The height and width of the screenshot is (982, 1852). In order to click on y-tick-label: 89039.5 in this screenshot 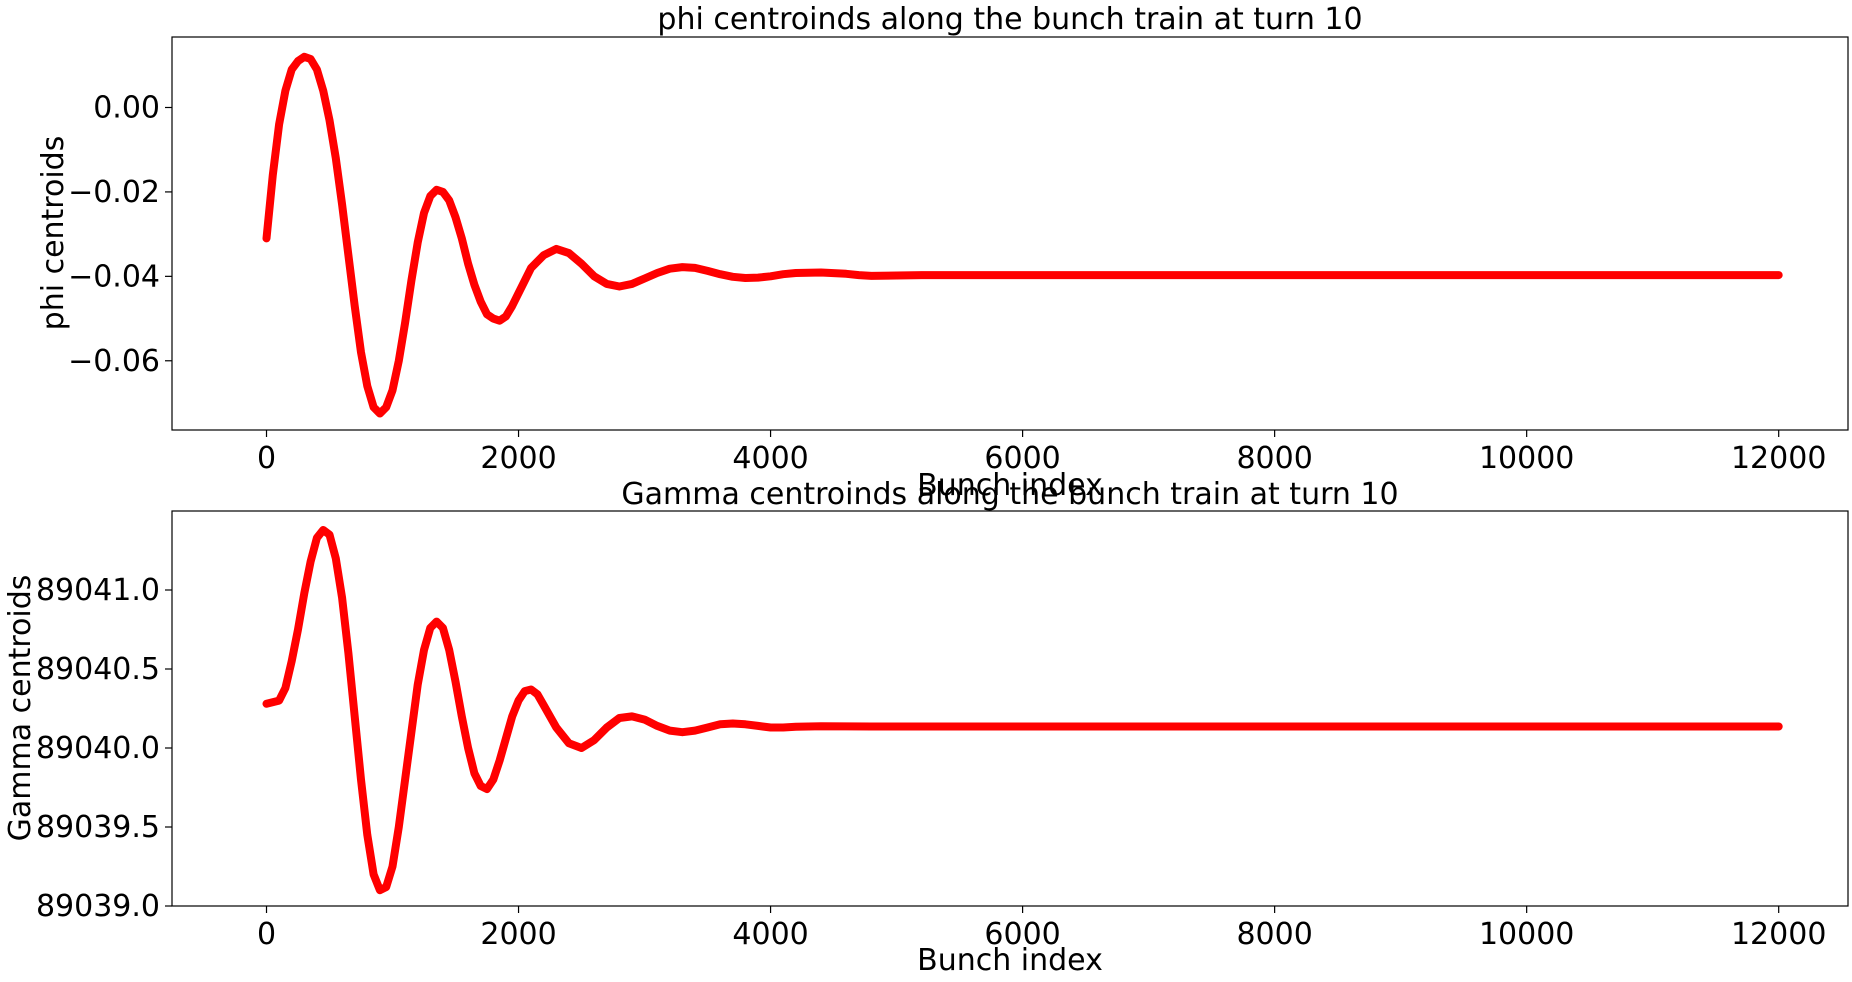, I will do `click(98, 827)`.